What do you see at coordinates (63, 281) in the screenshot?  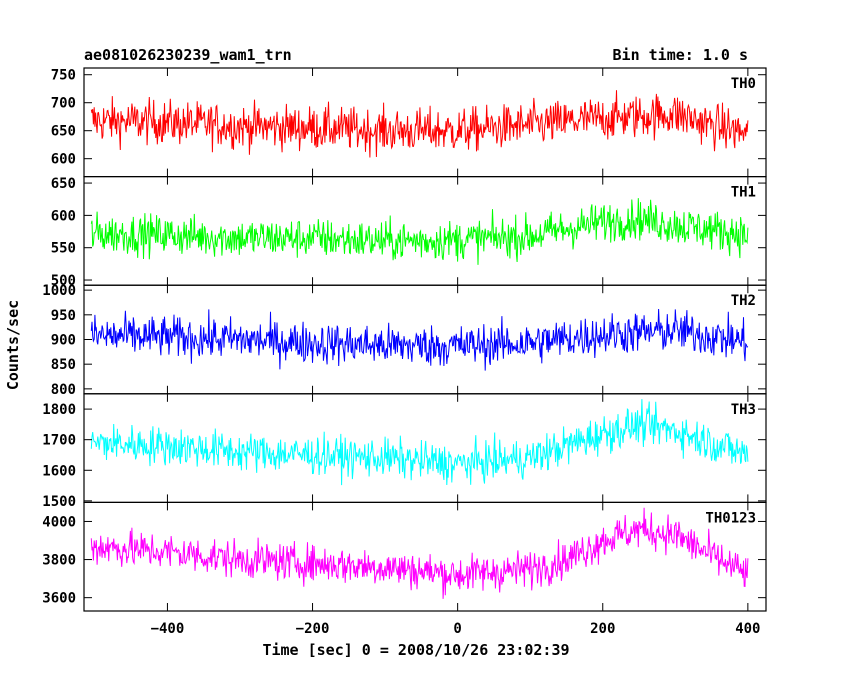 I see `y-tick-label: 500` at bounding box center [63, 281].